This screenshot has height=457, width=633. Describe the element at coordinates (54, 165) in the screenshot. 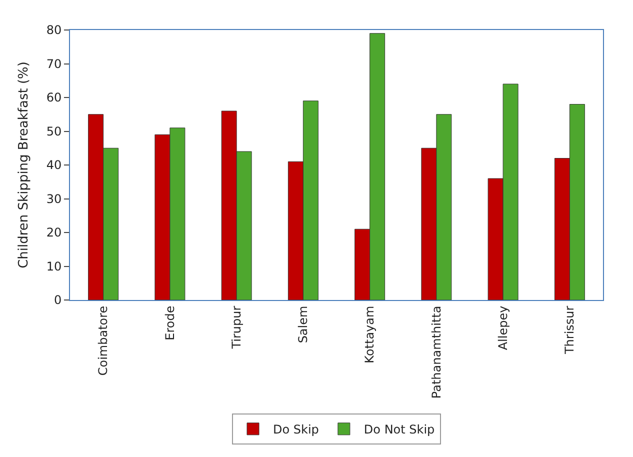

I see `y-tick-label: 40` at that location.